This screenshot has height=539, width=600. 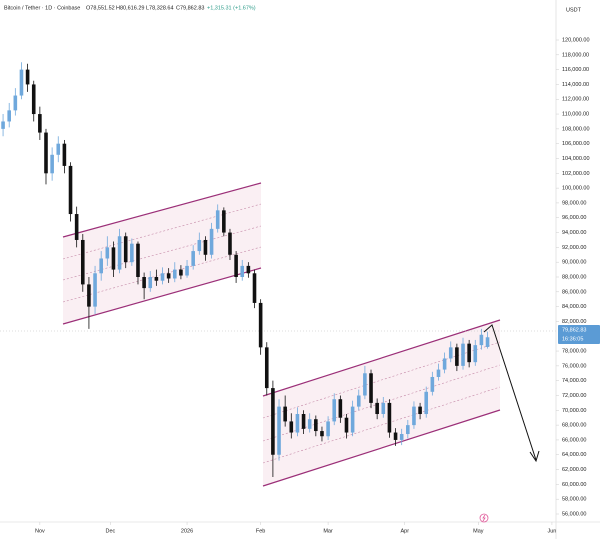 I want to click on x-tick-label: Jun, so click(x=551, y=531).